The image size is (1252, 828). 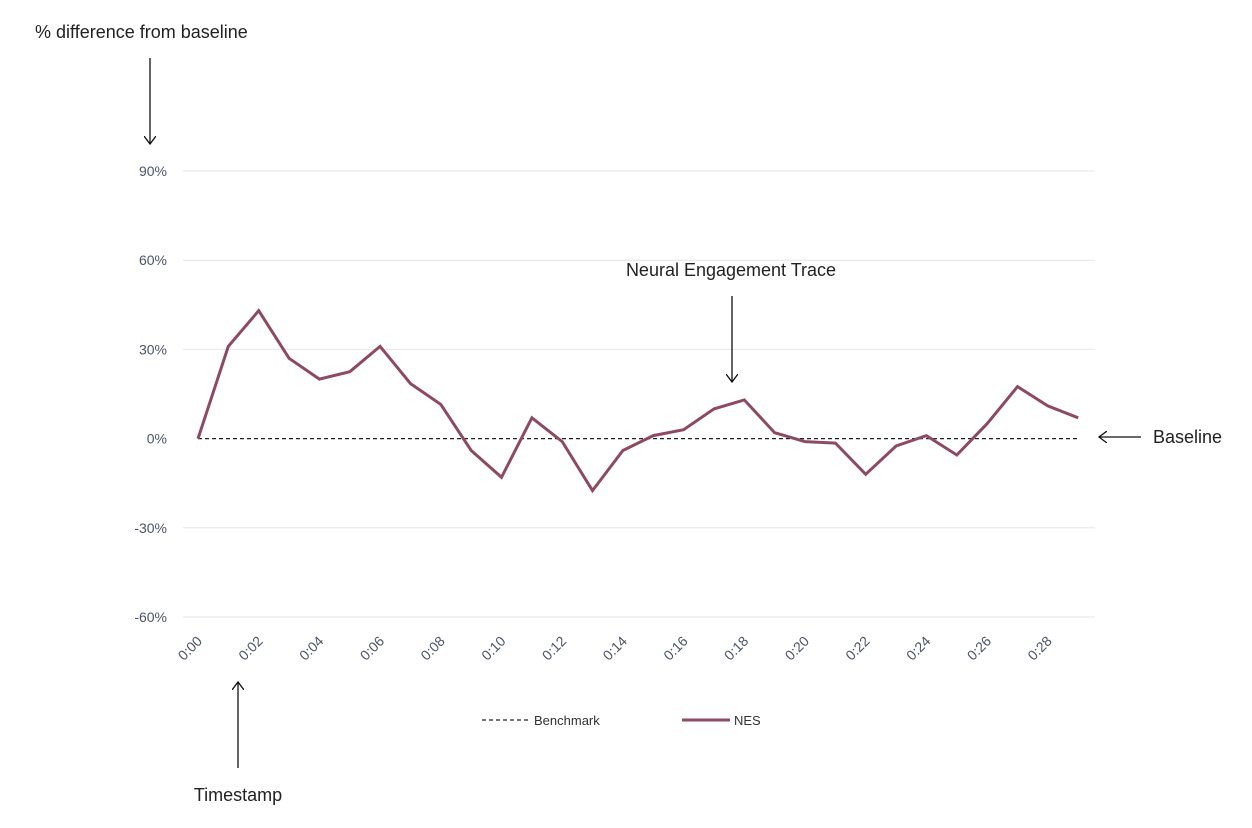 I want to click on x-tick-label: 0:06, so click(x=372, y=648).